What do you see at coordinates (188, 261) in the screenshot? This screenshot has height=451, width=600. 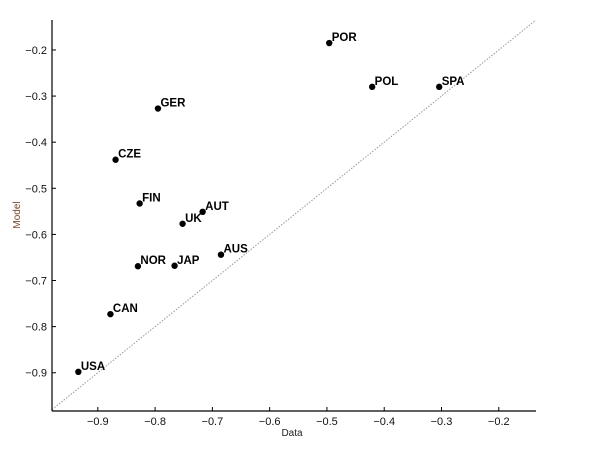 I see `point-label-jap: JAP` at bounding box center [188, 261].